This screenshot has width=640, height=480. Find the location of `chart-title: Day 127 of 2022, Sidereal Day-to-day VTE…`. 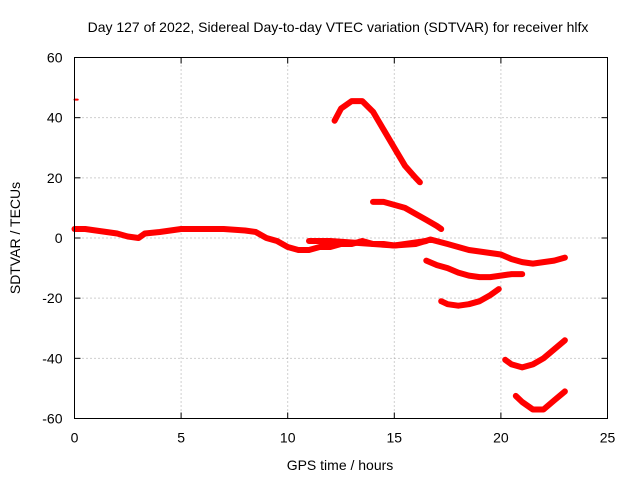

chart-title: Day 127 of 2022, Sidereal Day-to-day VTE… is located at coordinates (338, 27).